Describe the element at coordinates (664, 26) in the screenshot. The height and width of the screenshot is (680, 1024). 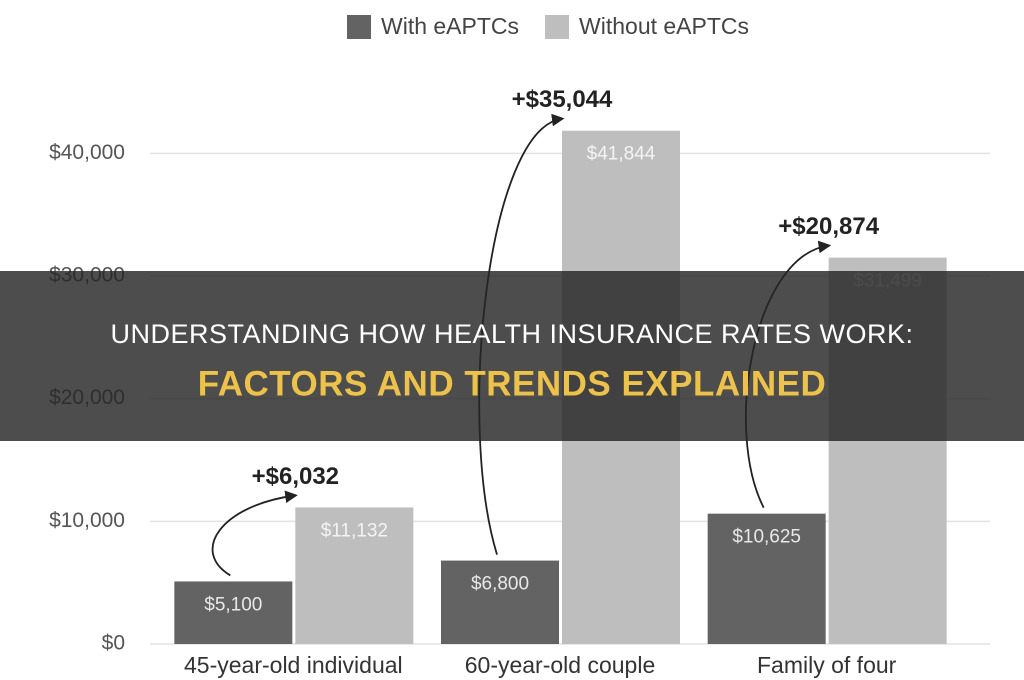
I see `legend-label: Without eAPTCs` at that location.